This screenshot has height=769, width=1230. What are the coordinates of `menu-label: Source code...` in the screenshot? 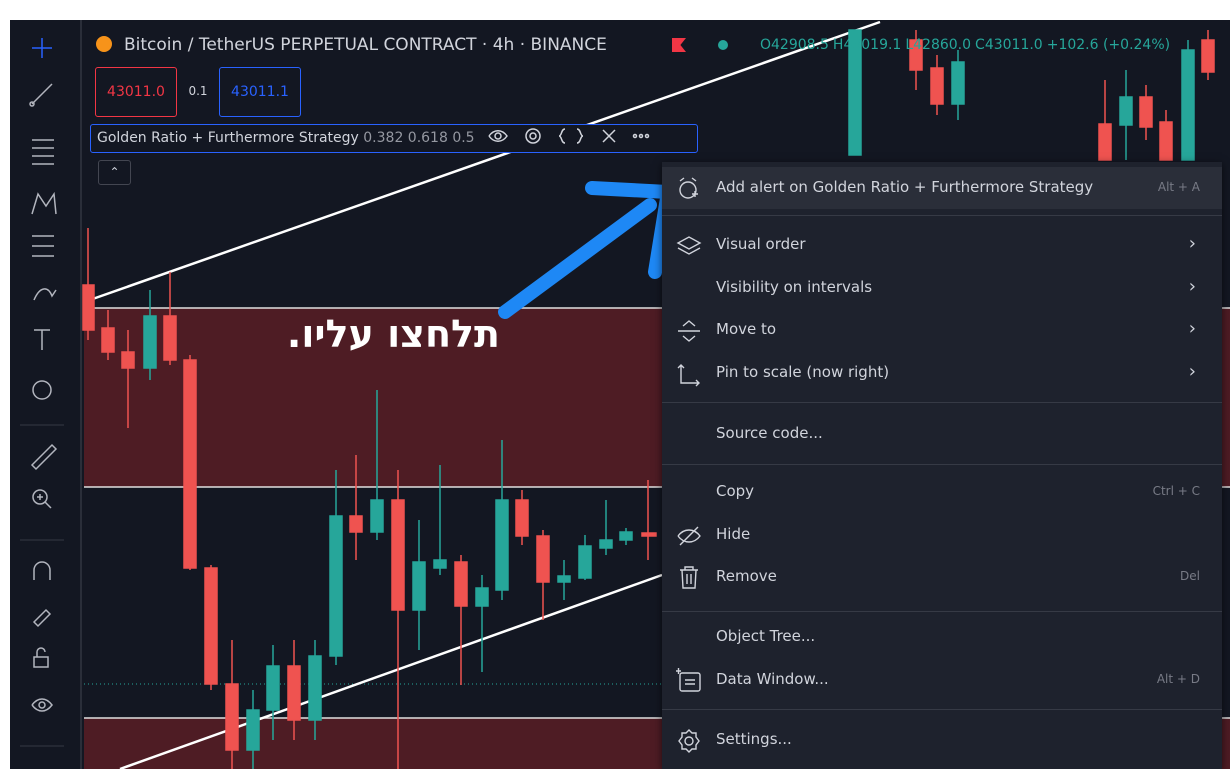 It's located at (769, 433).